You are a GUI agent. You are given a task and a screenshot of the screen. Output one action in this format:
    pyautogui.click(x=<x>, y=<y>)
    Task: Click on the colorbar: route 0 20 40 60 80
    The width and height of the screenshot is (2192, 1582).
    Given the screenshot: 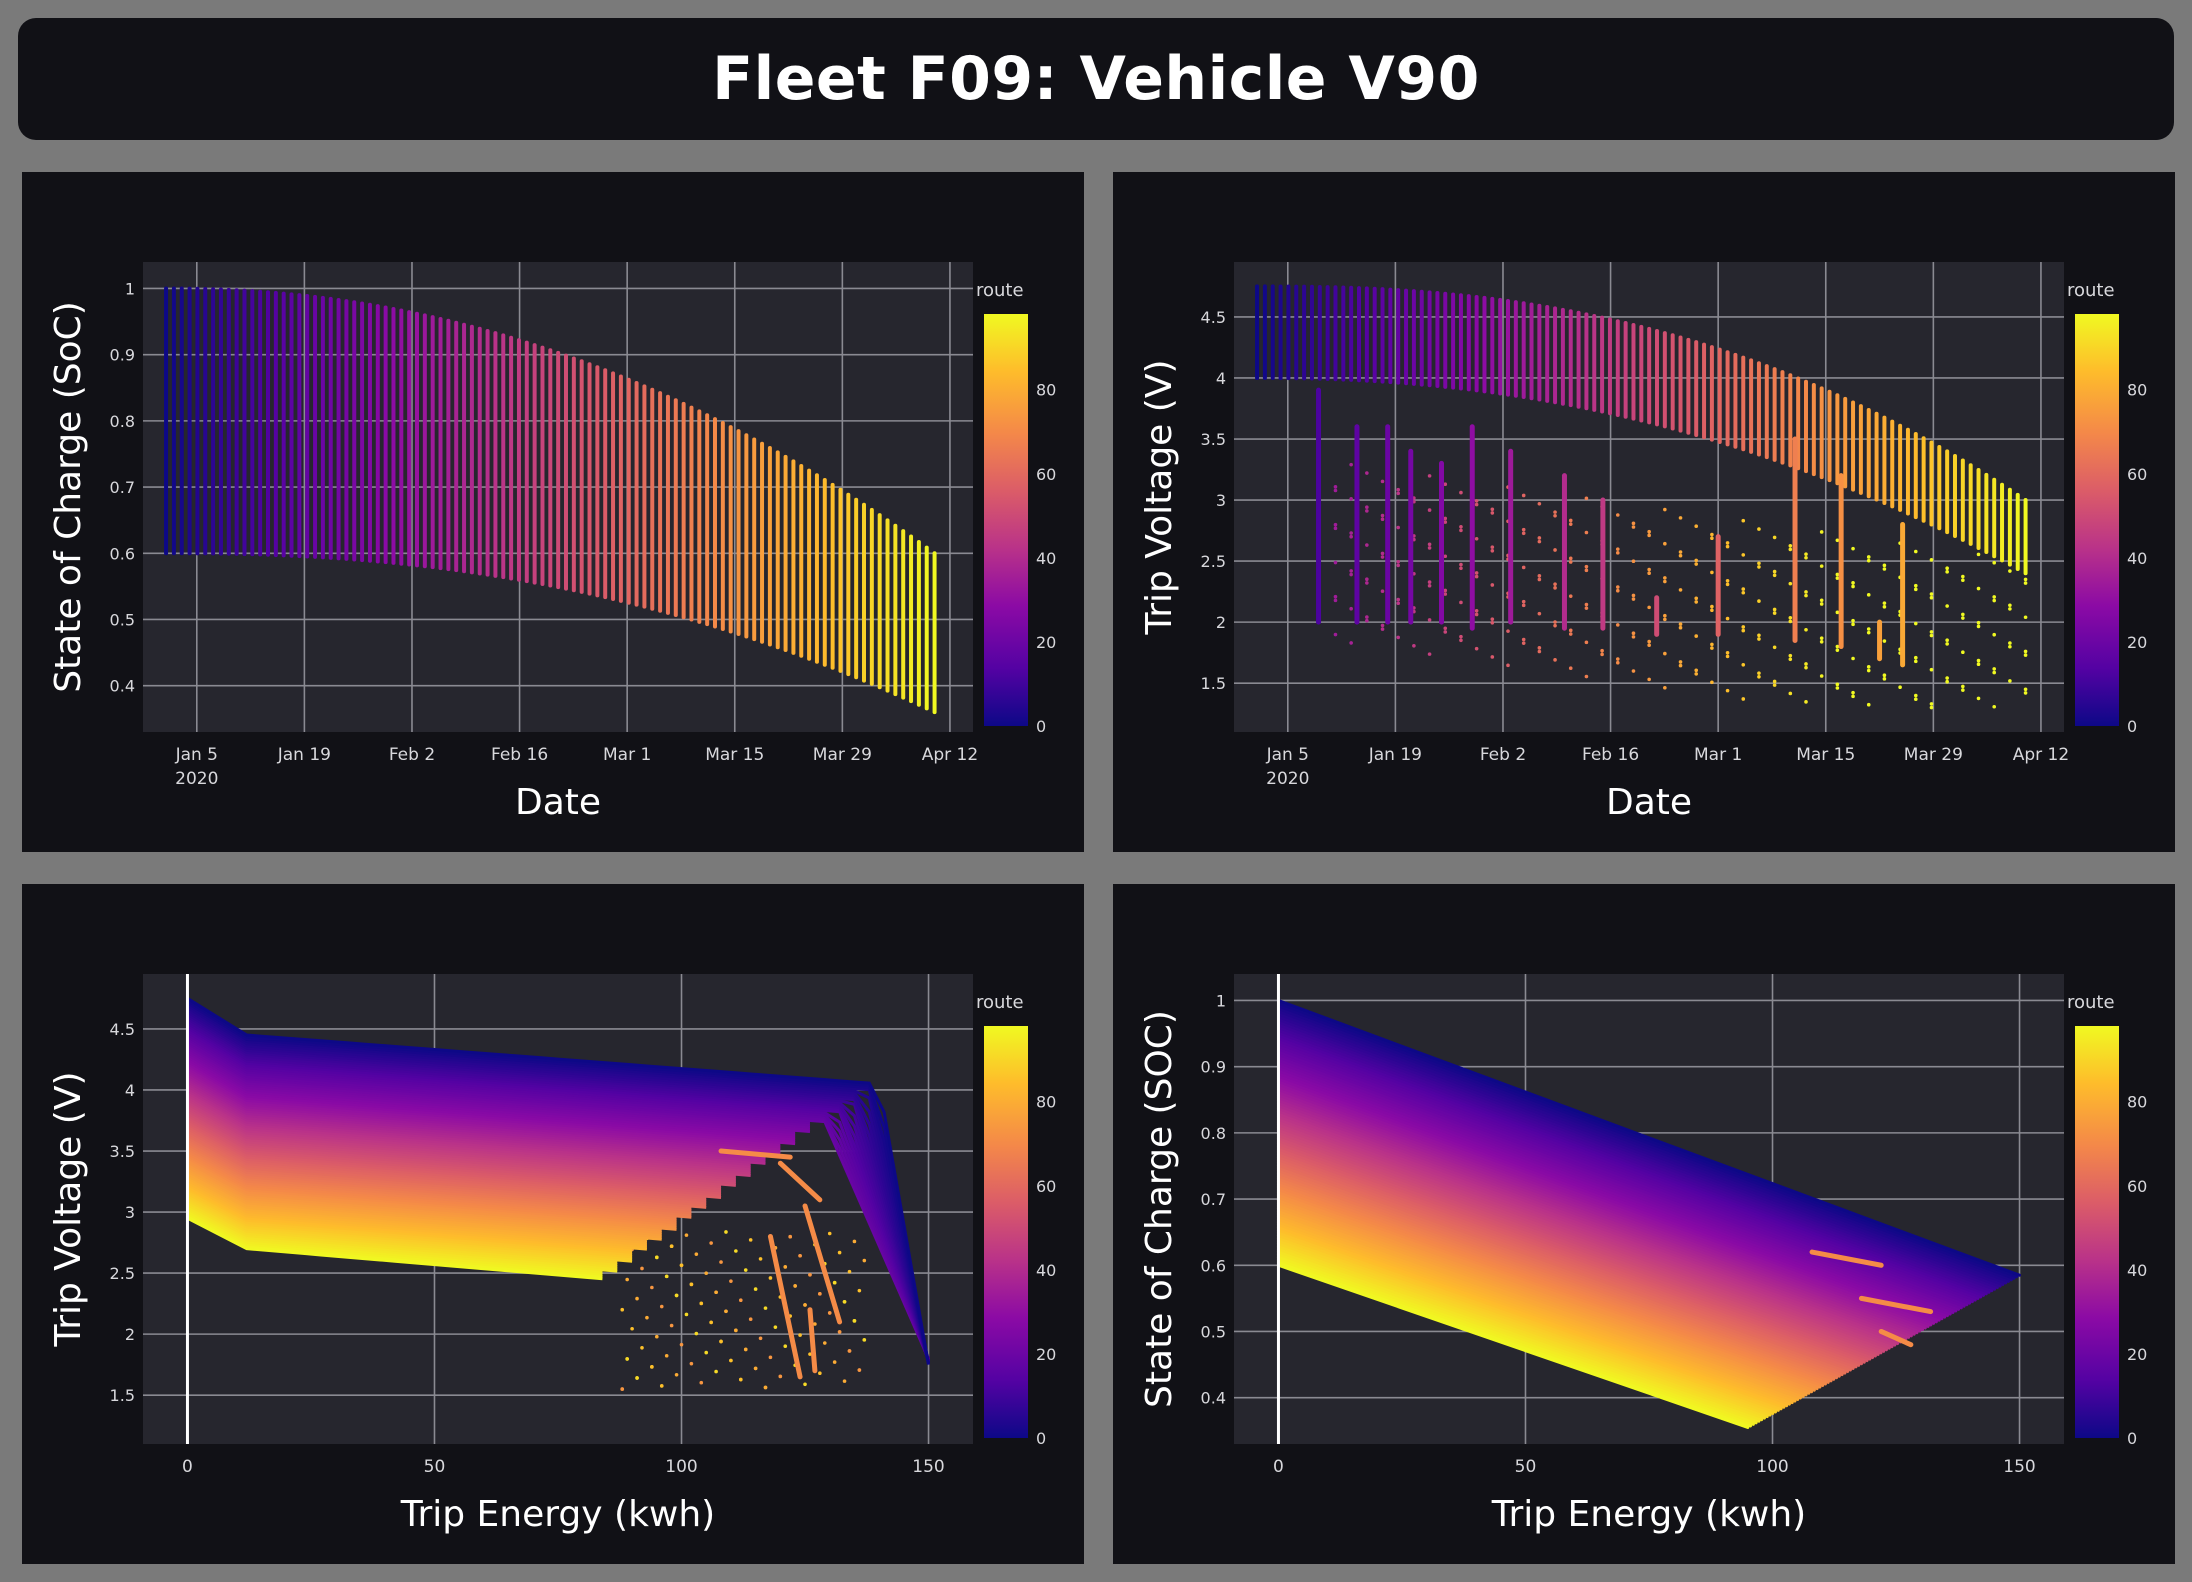 What is the action you would take?
    pyautogui.click(x=1016, y=508)
    